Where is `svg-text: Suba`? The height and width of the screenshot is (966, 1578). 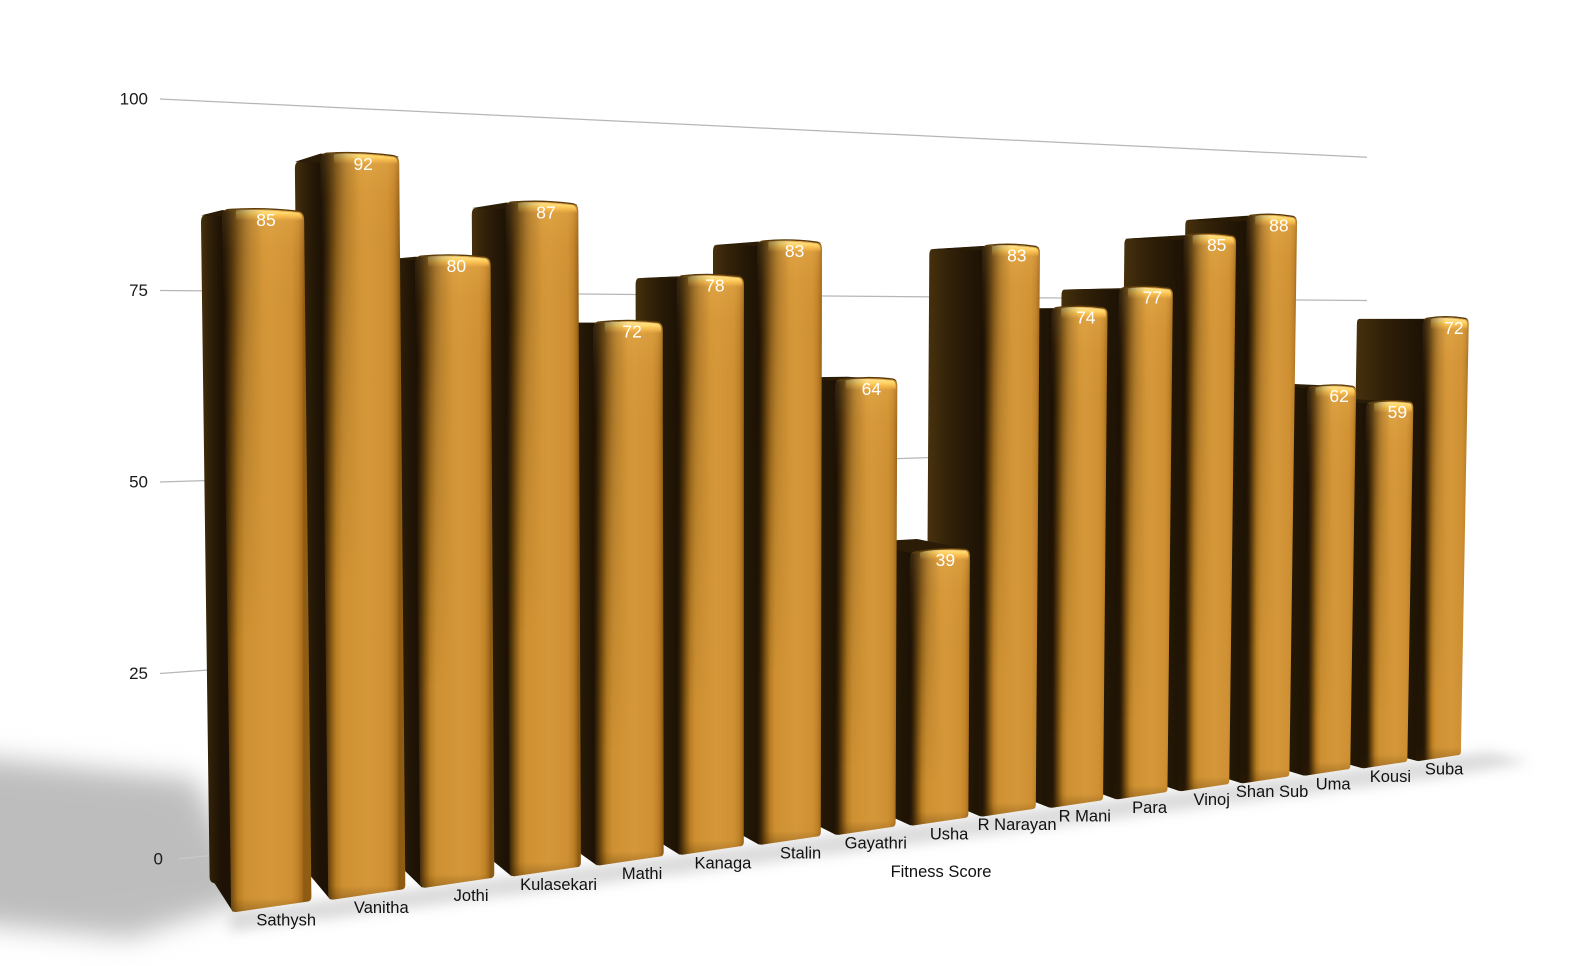
svg-text: Suba is located at coordinates (1444, 770).